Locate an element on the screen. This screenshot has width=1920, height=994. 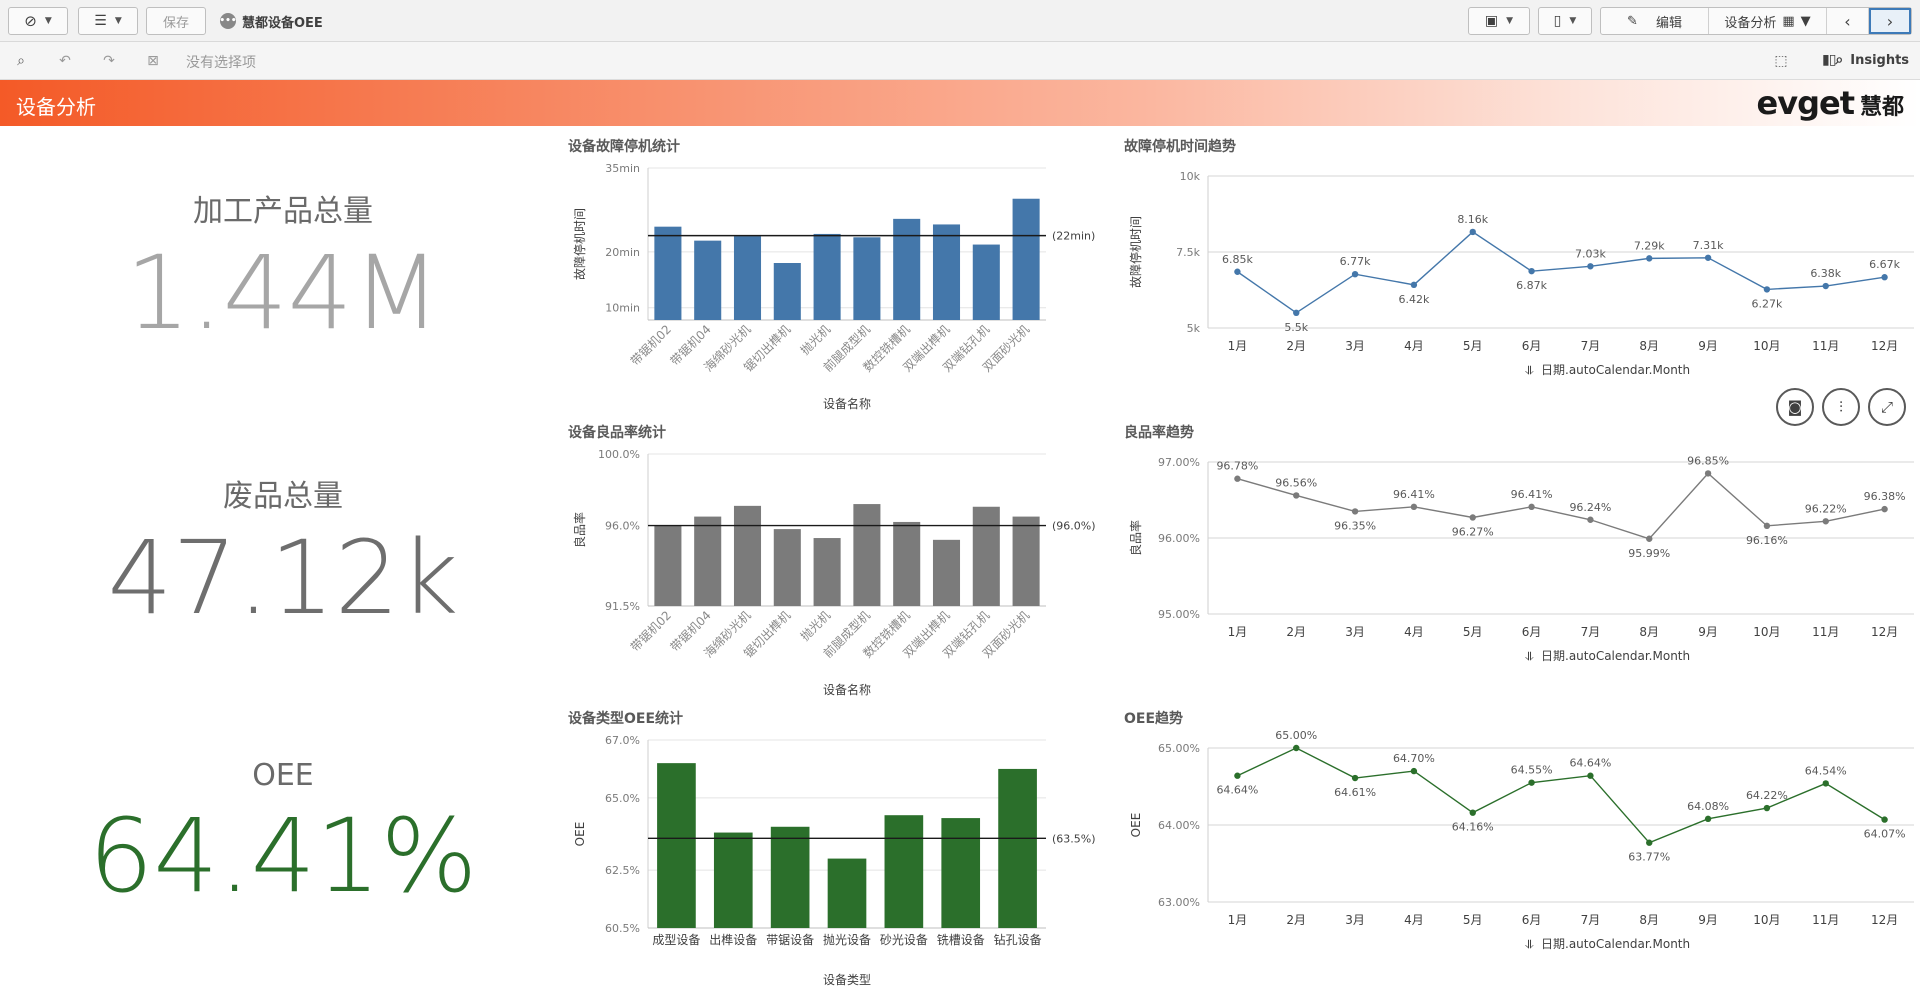
sheet-menu-label: 设备分析 is located at coordinates (1750, 23).